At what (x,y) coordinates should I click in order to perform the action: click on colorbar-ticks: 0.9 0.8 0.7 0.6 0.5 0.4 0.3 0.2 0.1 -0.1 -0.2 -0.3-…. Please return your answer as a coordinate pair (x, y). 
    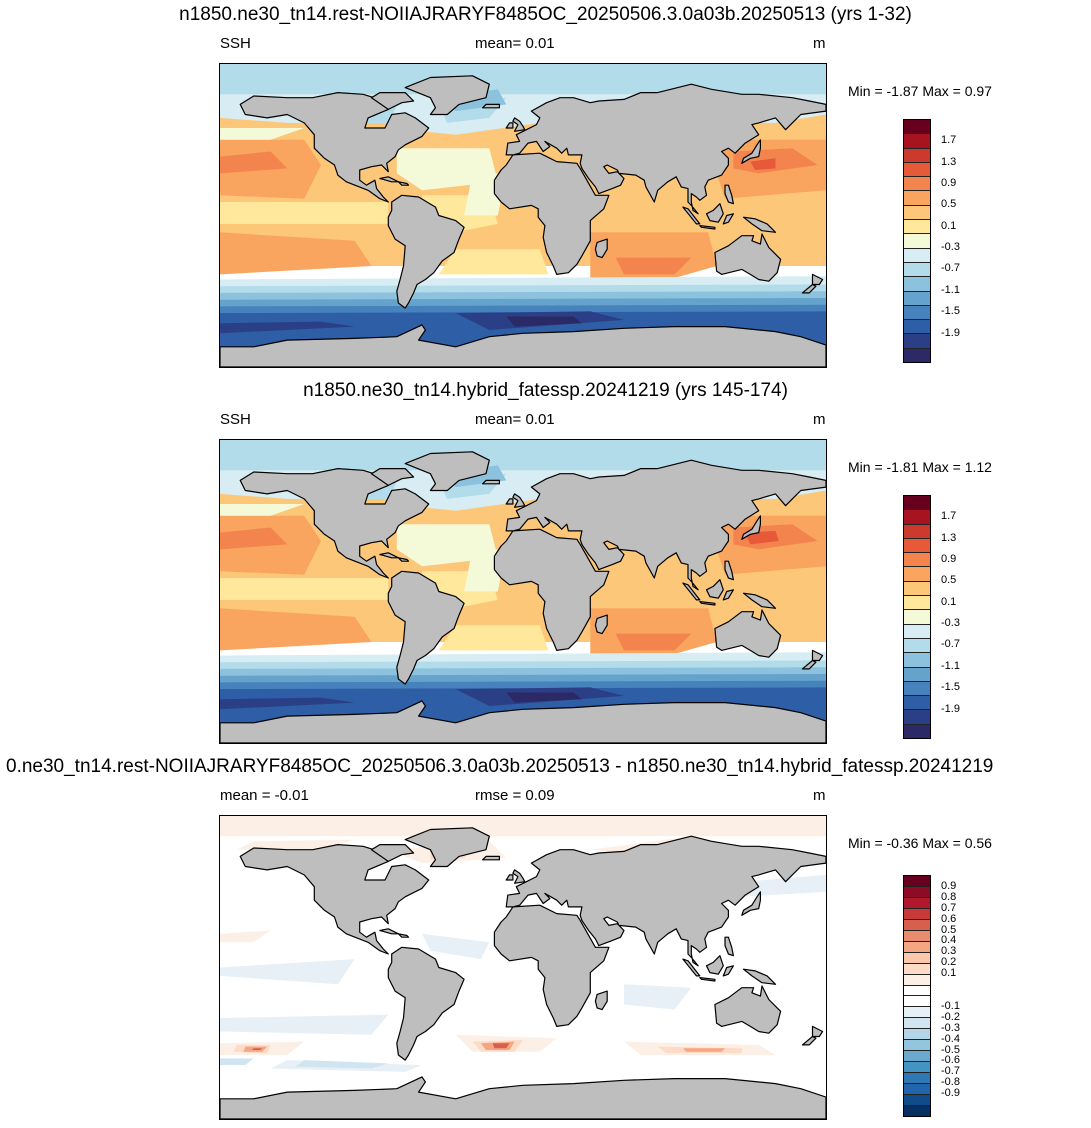
    Looking at the image, I should click on (971, 995).